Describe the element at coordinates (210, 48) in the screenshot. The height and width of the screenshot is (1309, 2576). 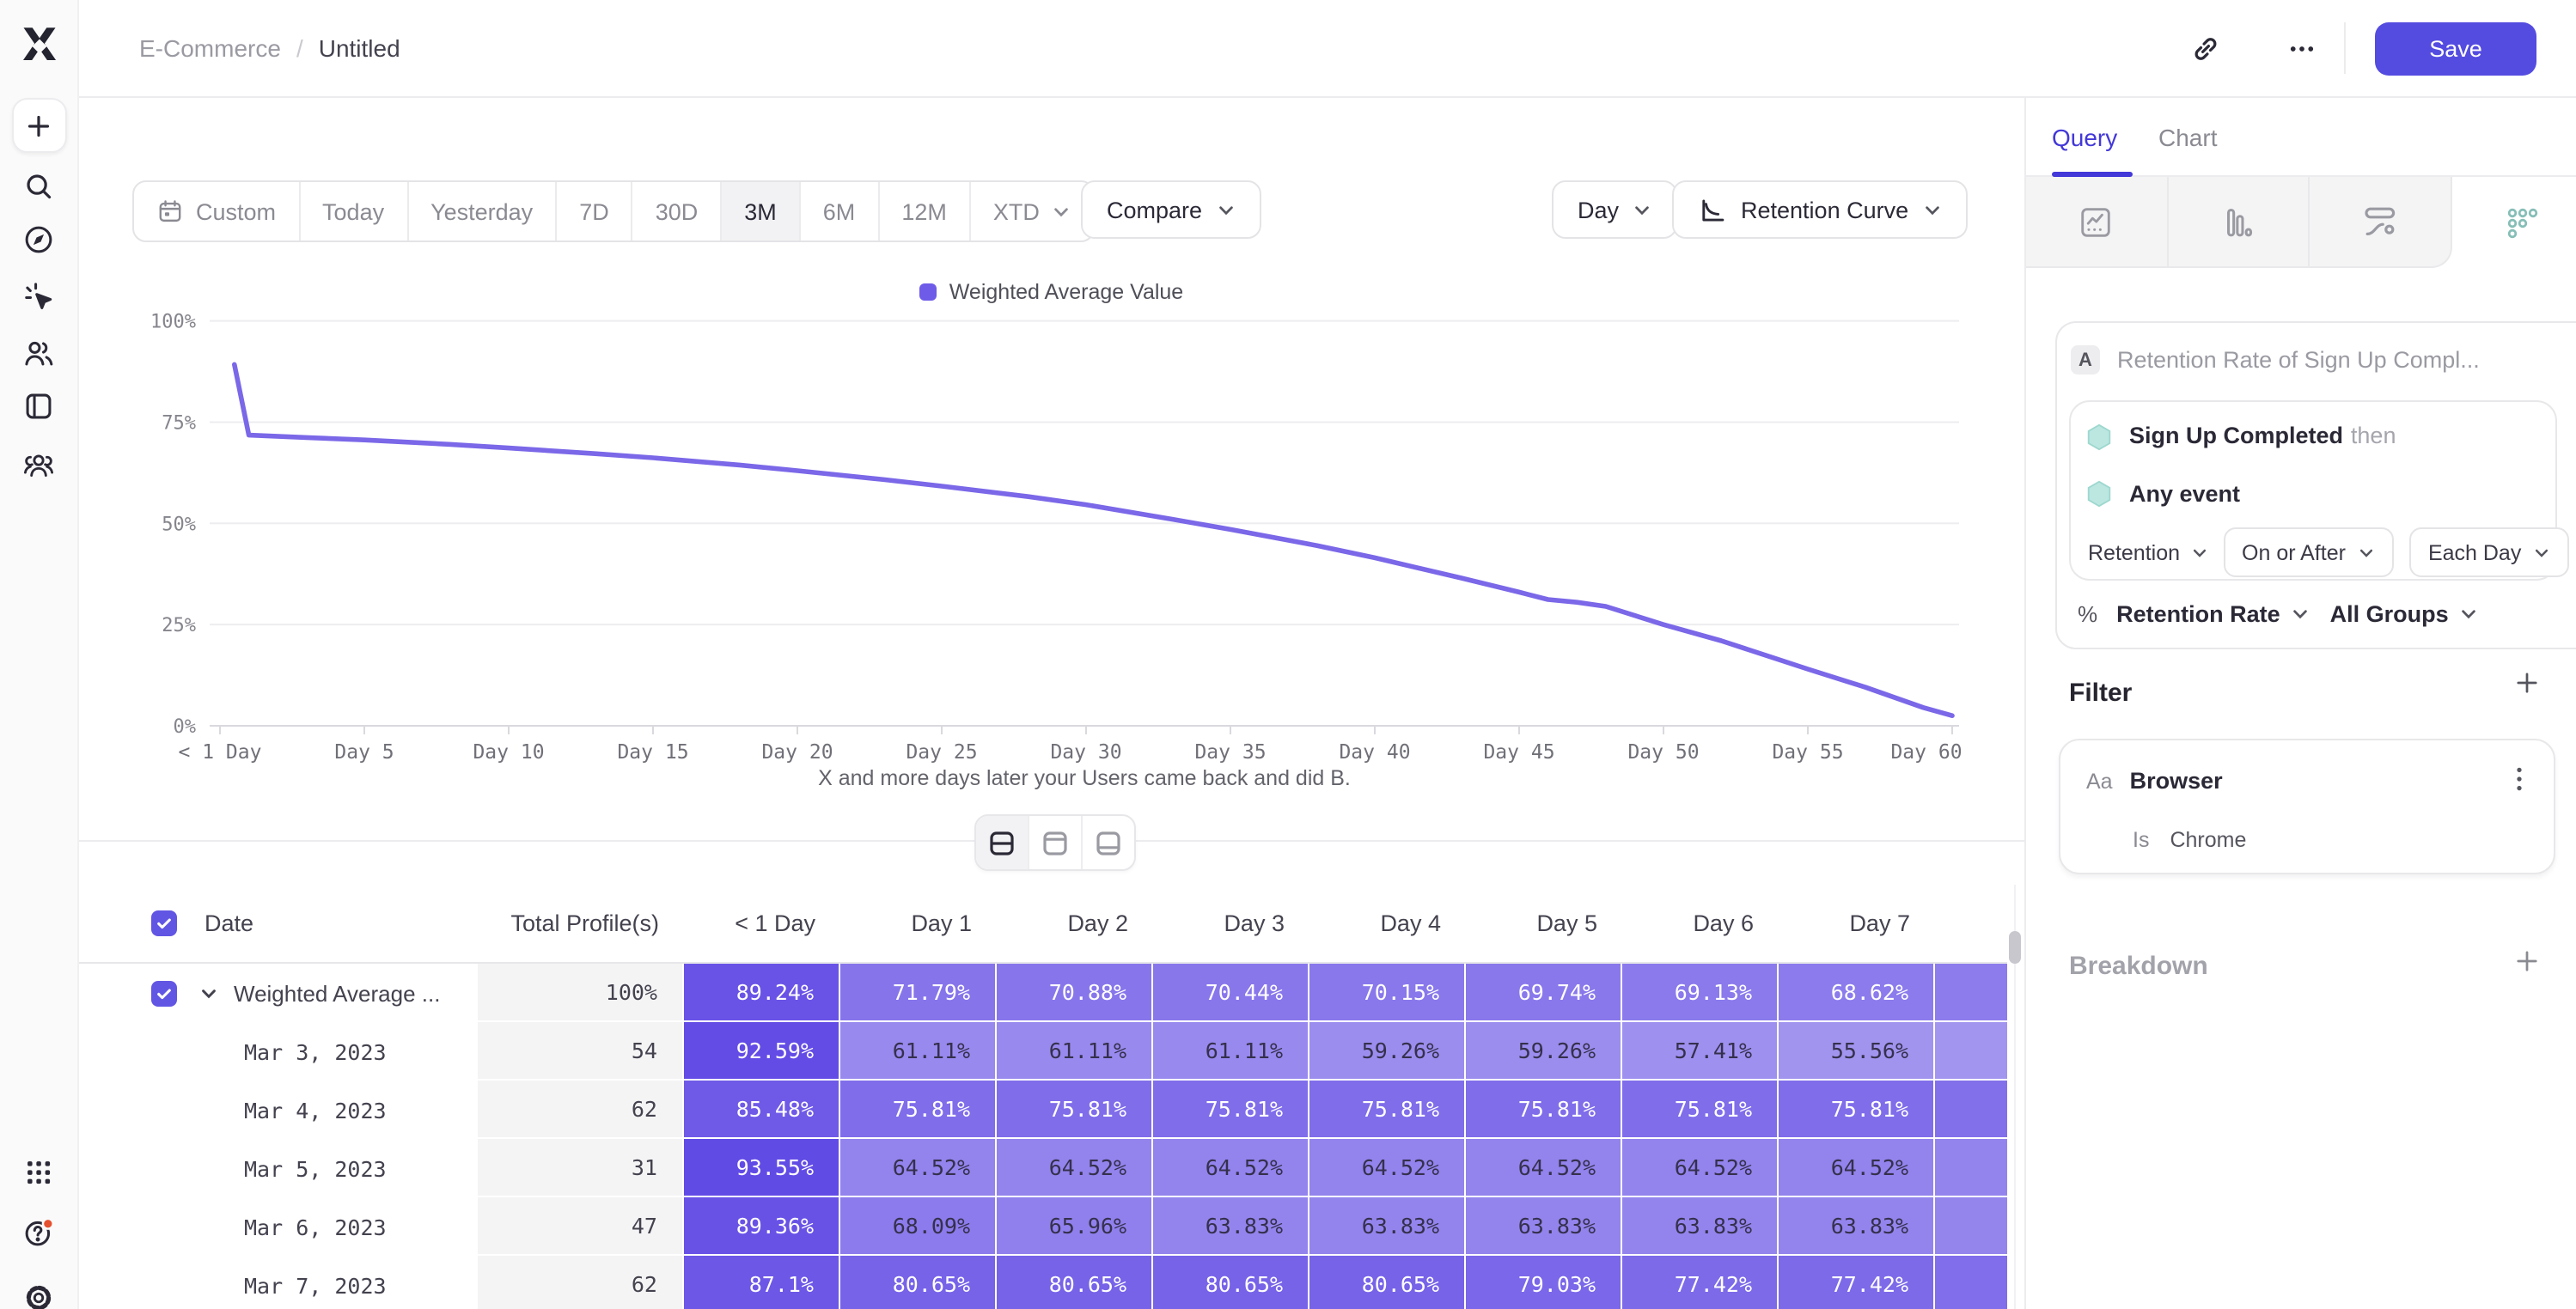
I see `breadcrumb-project: E-Commerce` at that location.